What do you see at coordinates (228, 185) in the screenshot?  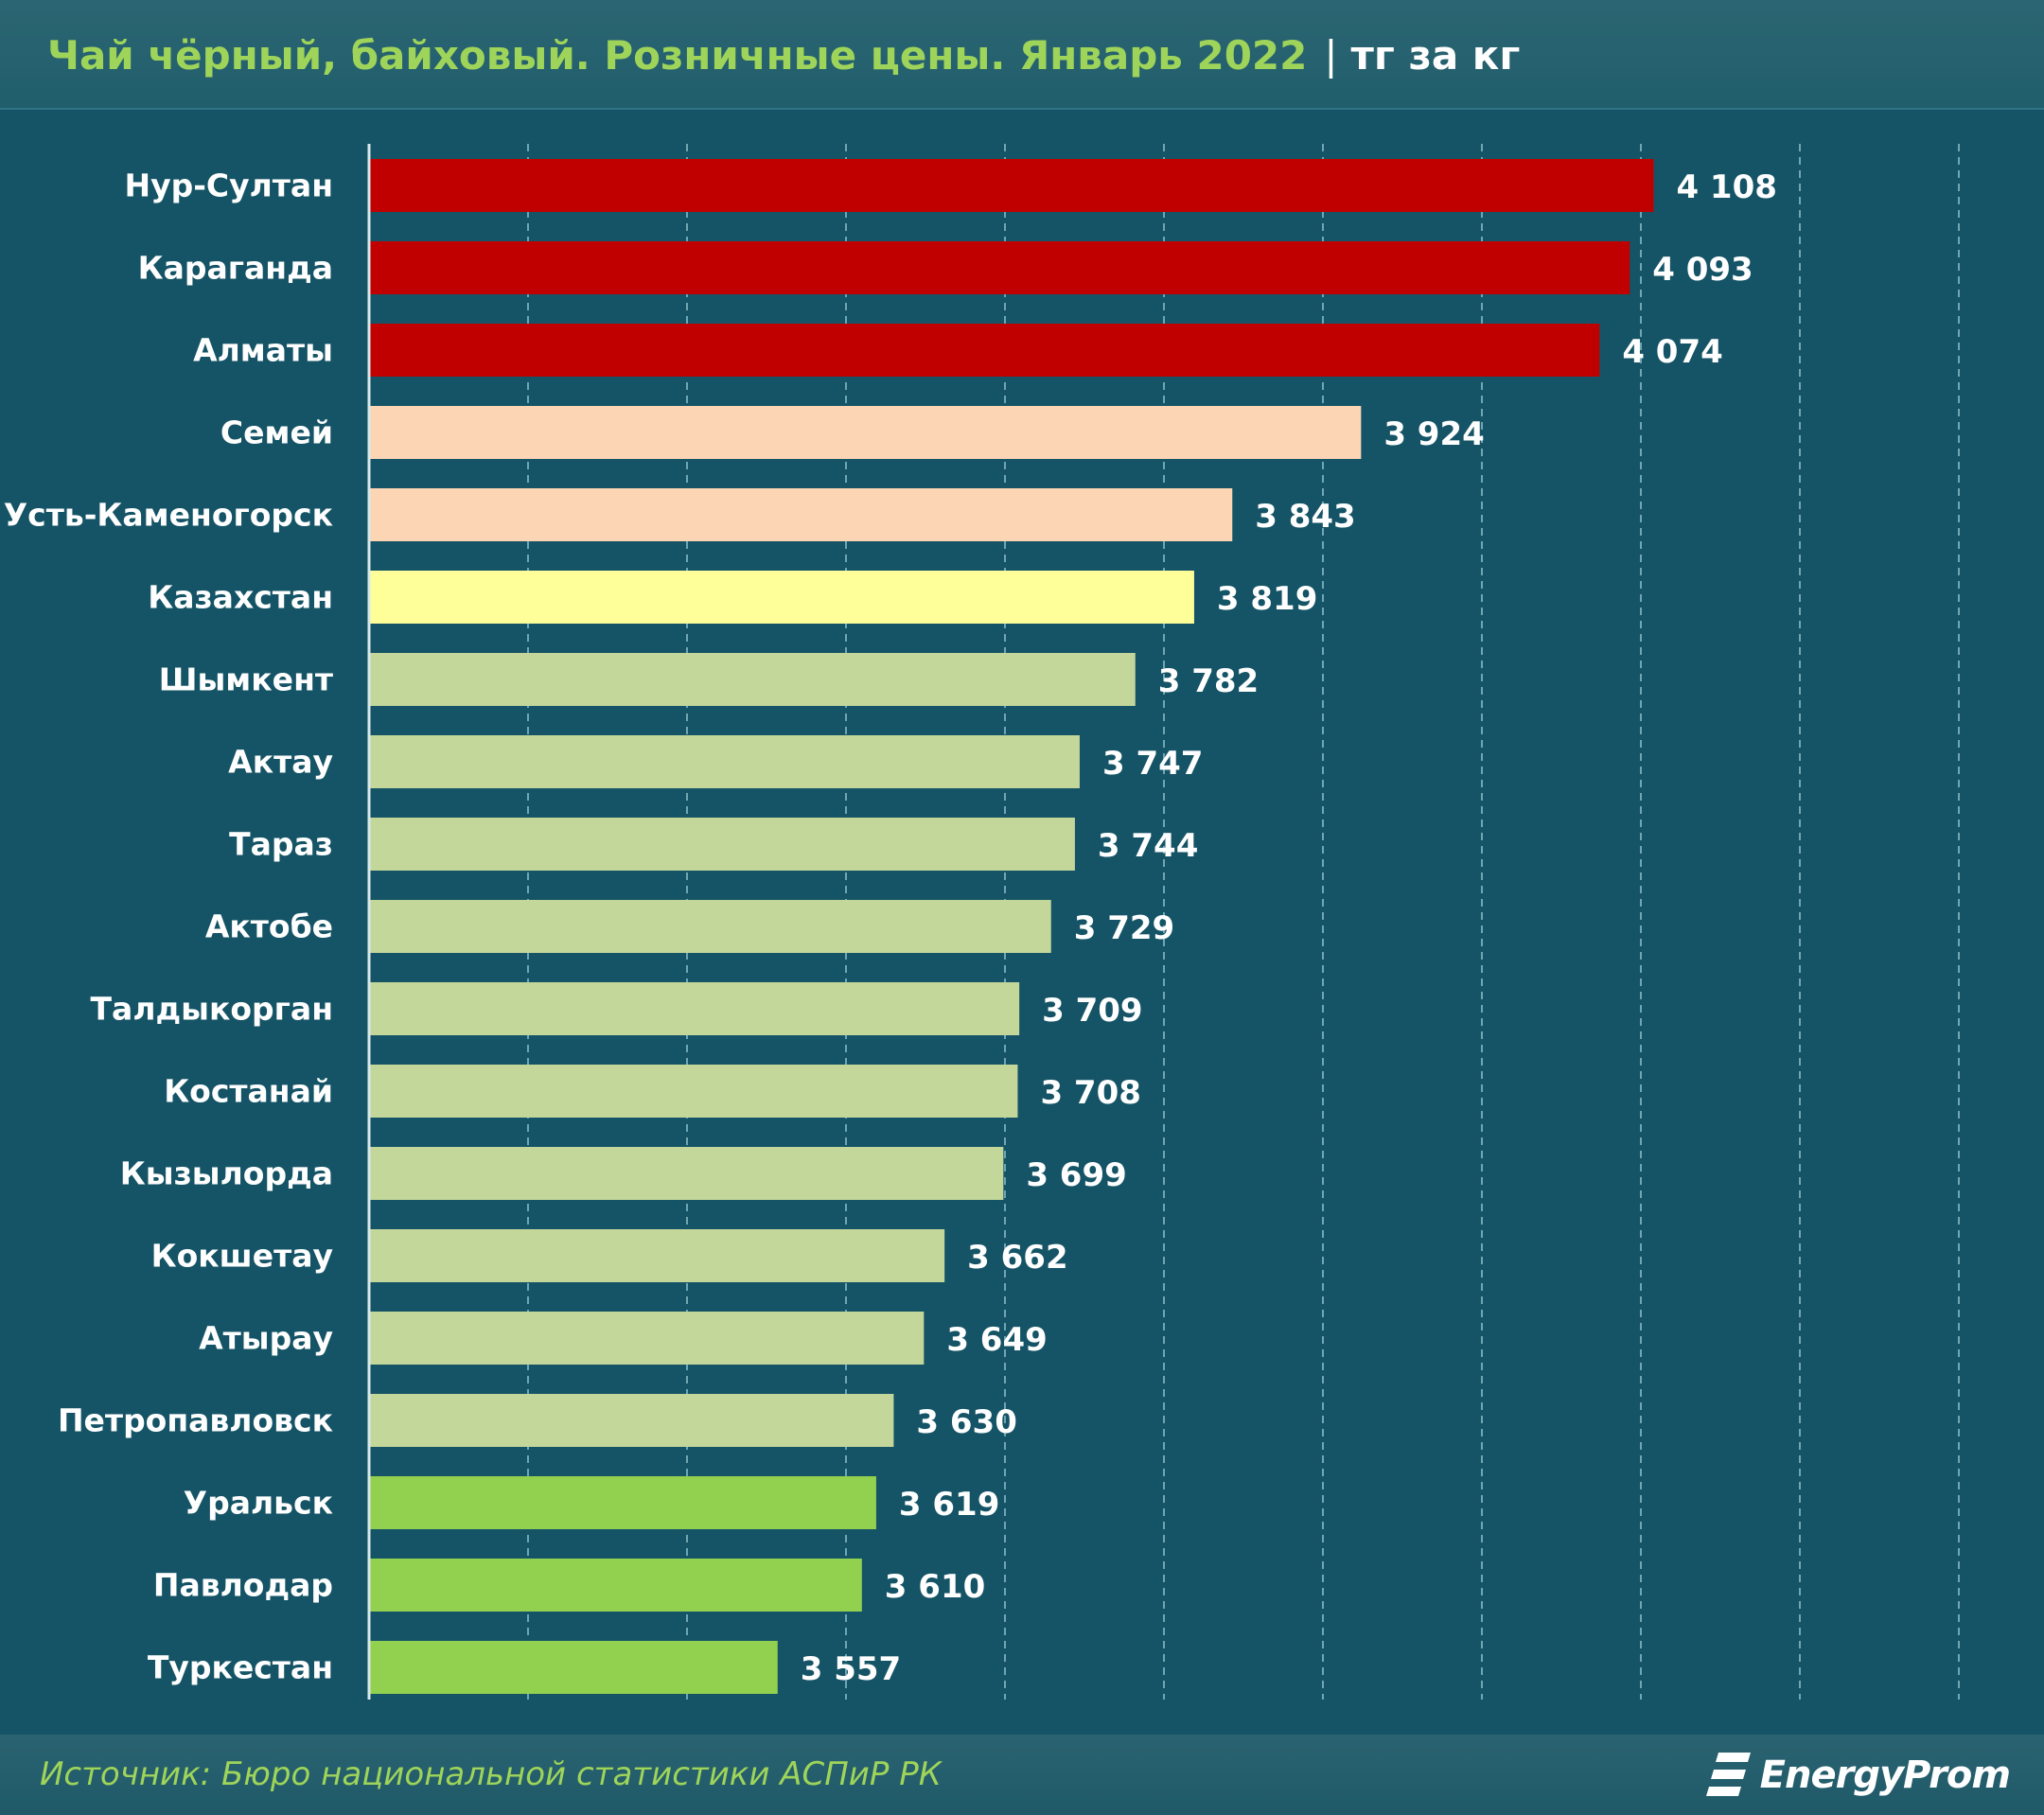 I see `category-label: Нур-Султан` at bounding box center [228, 185].